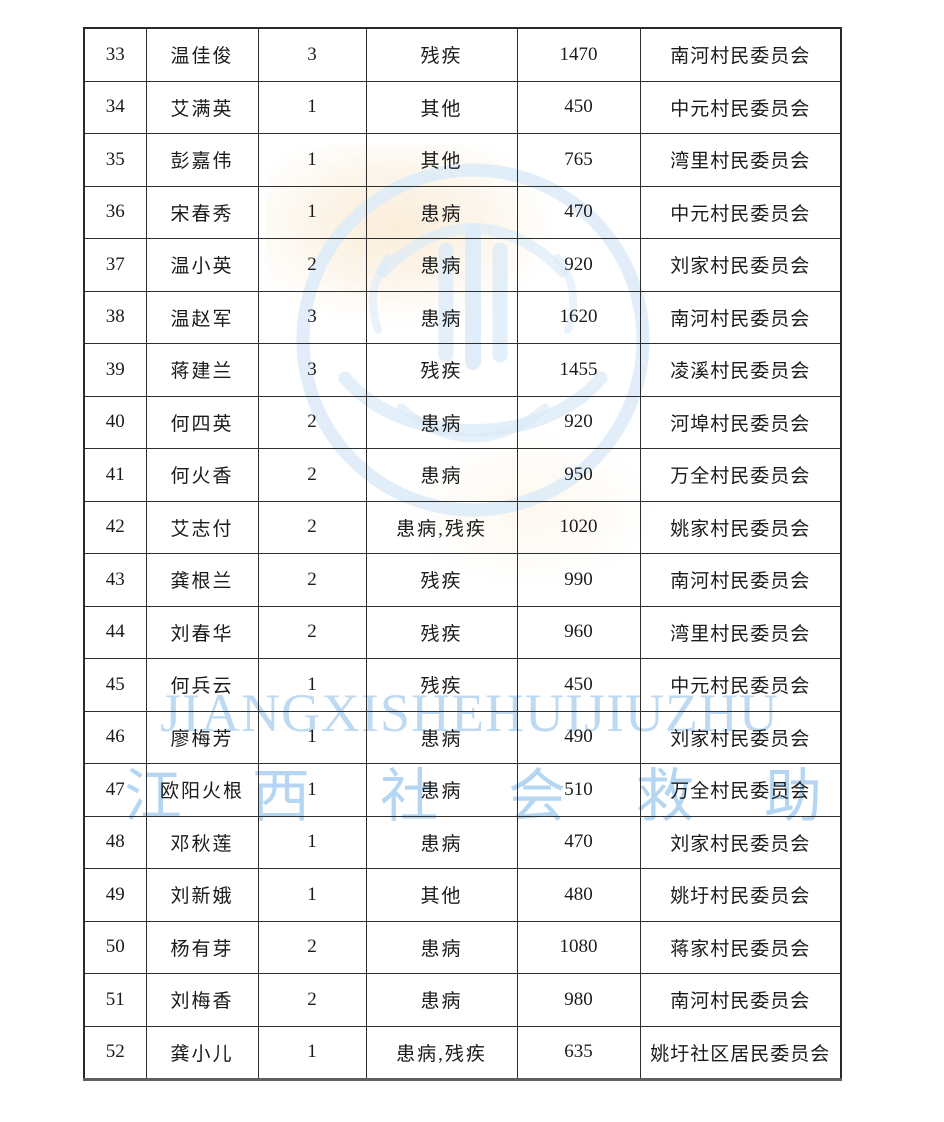 Image resolution: width=944 pixels, height=1122 pixels. What do you see at coordinates (115, 107) in the screenshot?
I see `cell-no: 34` at bounding box center [115, 107].